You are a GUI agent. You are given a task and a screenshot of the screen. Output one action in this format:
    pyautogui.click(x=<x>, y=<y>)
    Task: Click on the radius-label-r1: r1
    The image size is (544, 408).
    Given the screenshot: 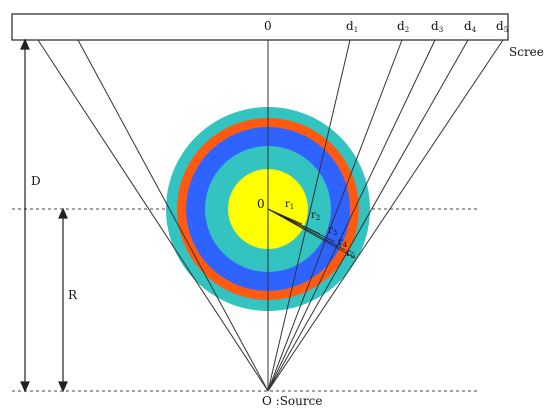 What is the action you would take?
    pyautogui.click(x=289, y=205)
    